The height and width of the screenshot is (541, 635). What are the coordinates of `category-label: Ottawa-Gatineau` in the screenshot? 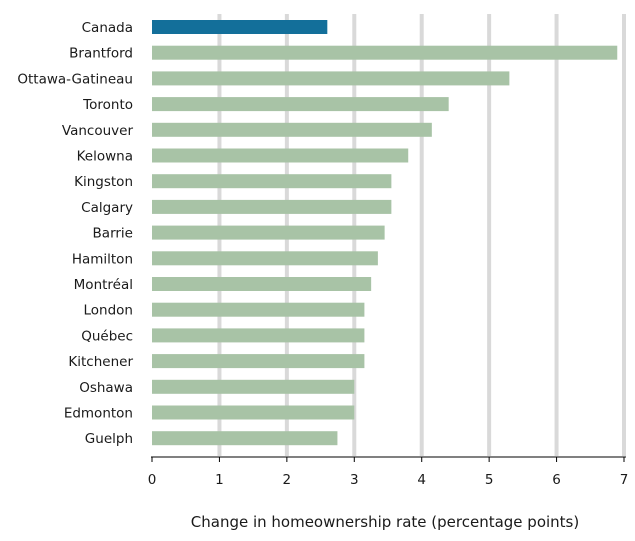 It's located at (75, 79).